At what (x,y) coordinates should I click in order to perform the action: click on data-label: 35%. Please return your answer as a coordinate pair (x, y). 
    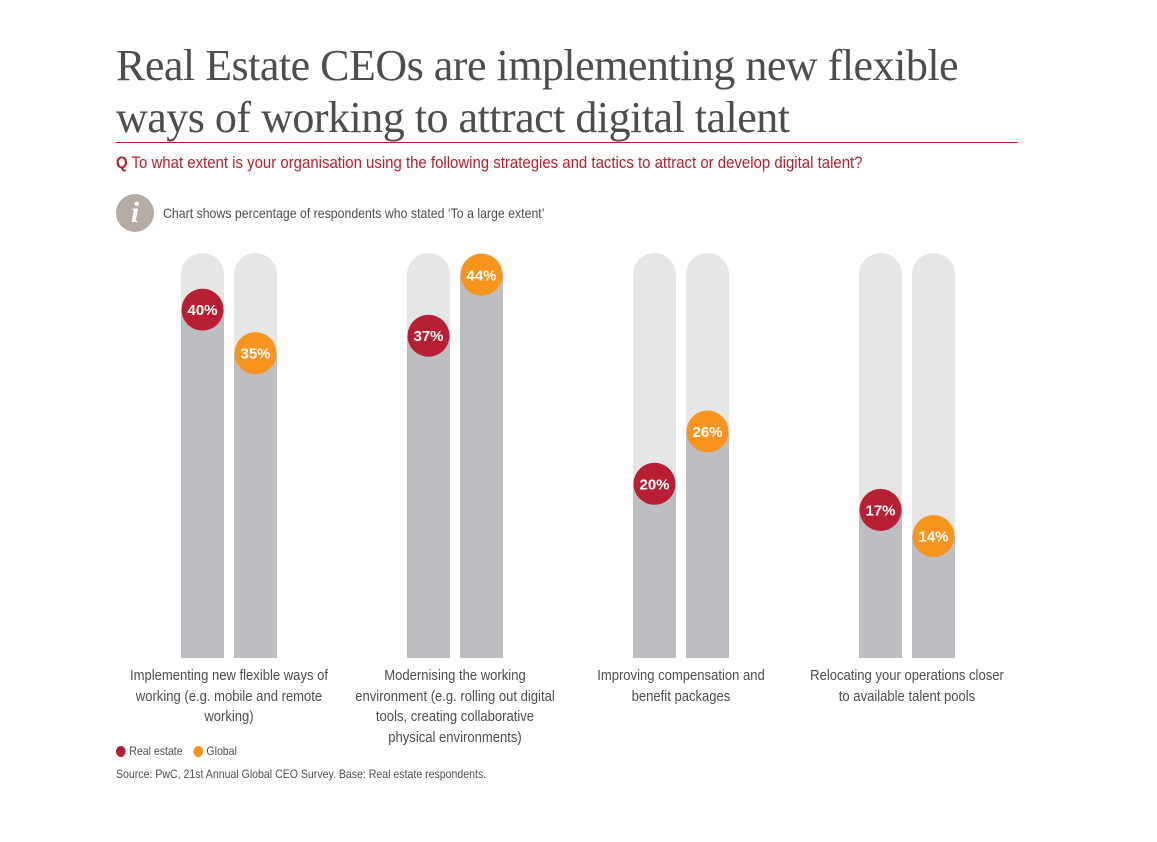
    Looking at the image, I should click on (255, 354).